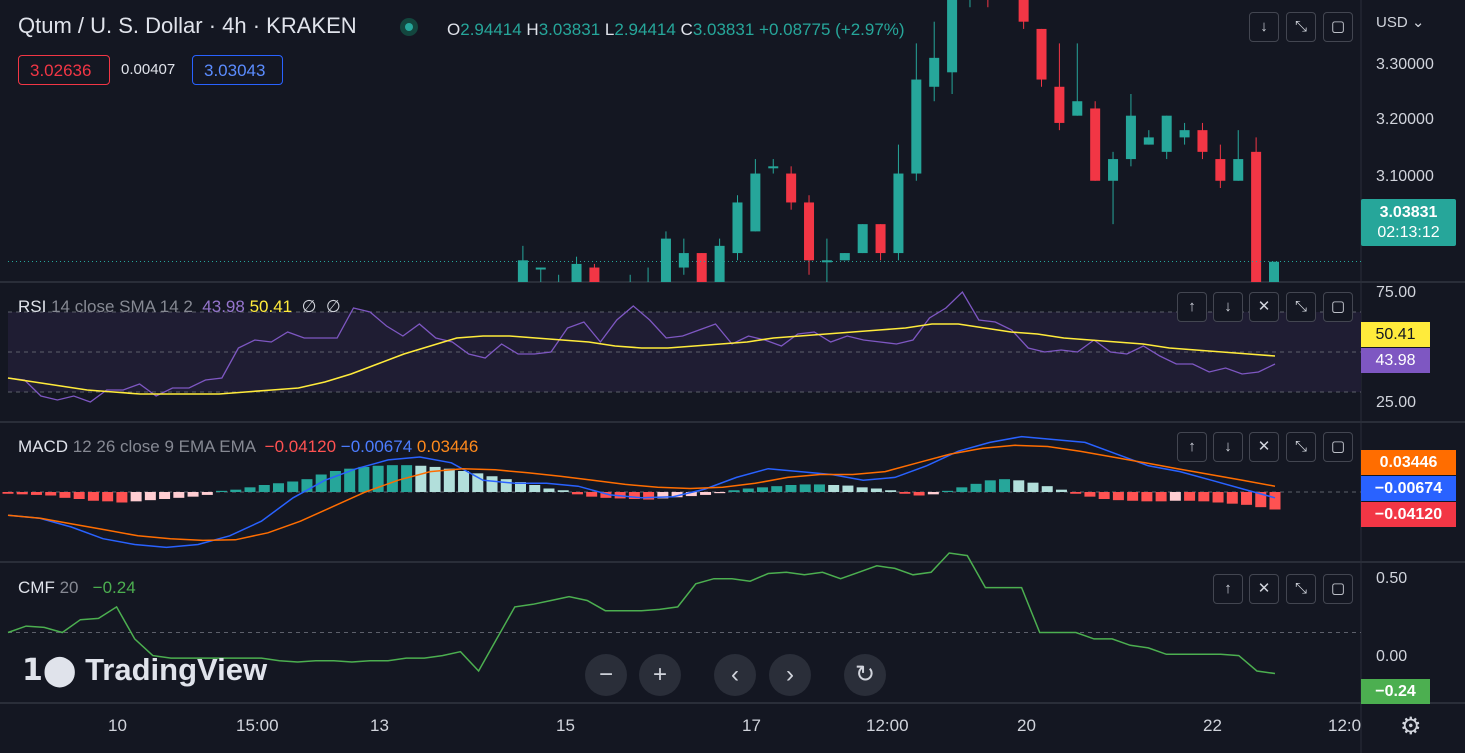 The height and width of the screenshot is (753, 1465). What do you see at coordinates (309, 306) in the screenshot?
I see `rsi-na-1: ∅` at bounding box center [309, 306].